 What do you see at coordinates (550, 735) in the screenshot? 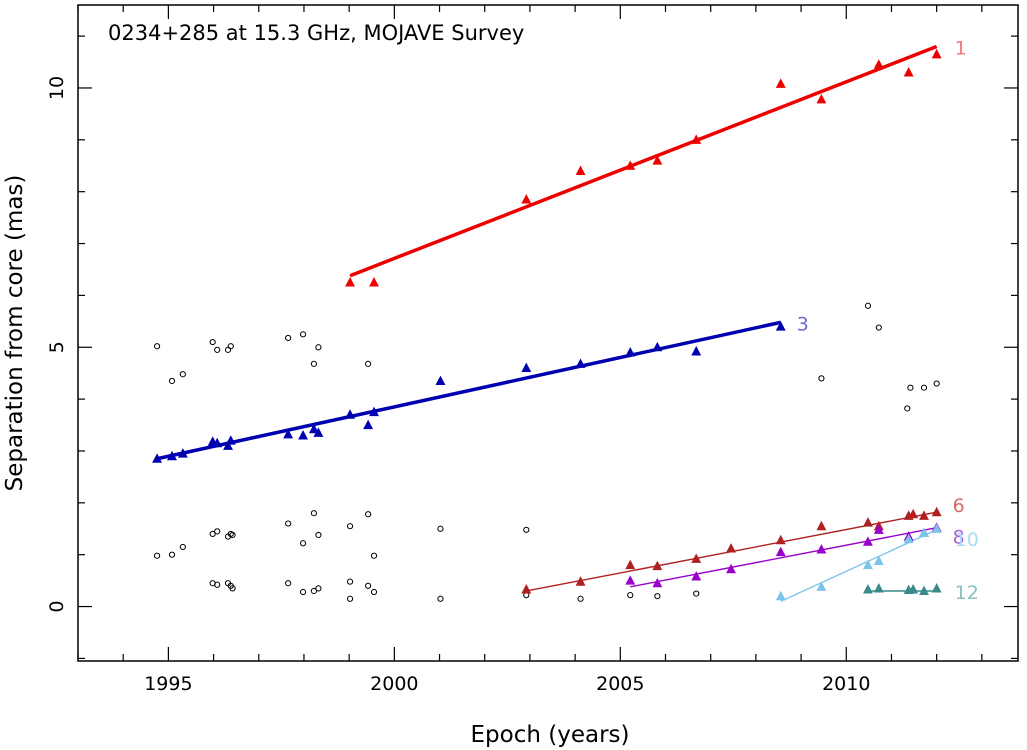
I see `x-axis-title: Epoch (years)` at bounding box center [550, 735].